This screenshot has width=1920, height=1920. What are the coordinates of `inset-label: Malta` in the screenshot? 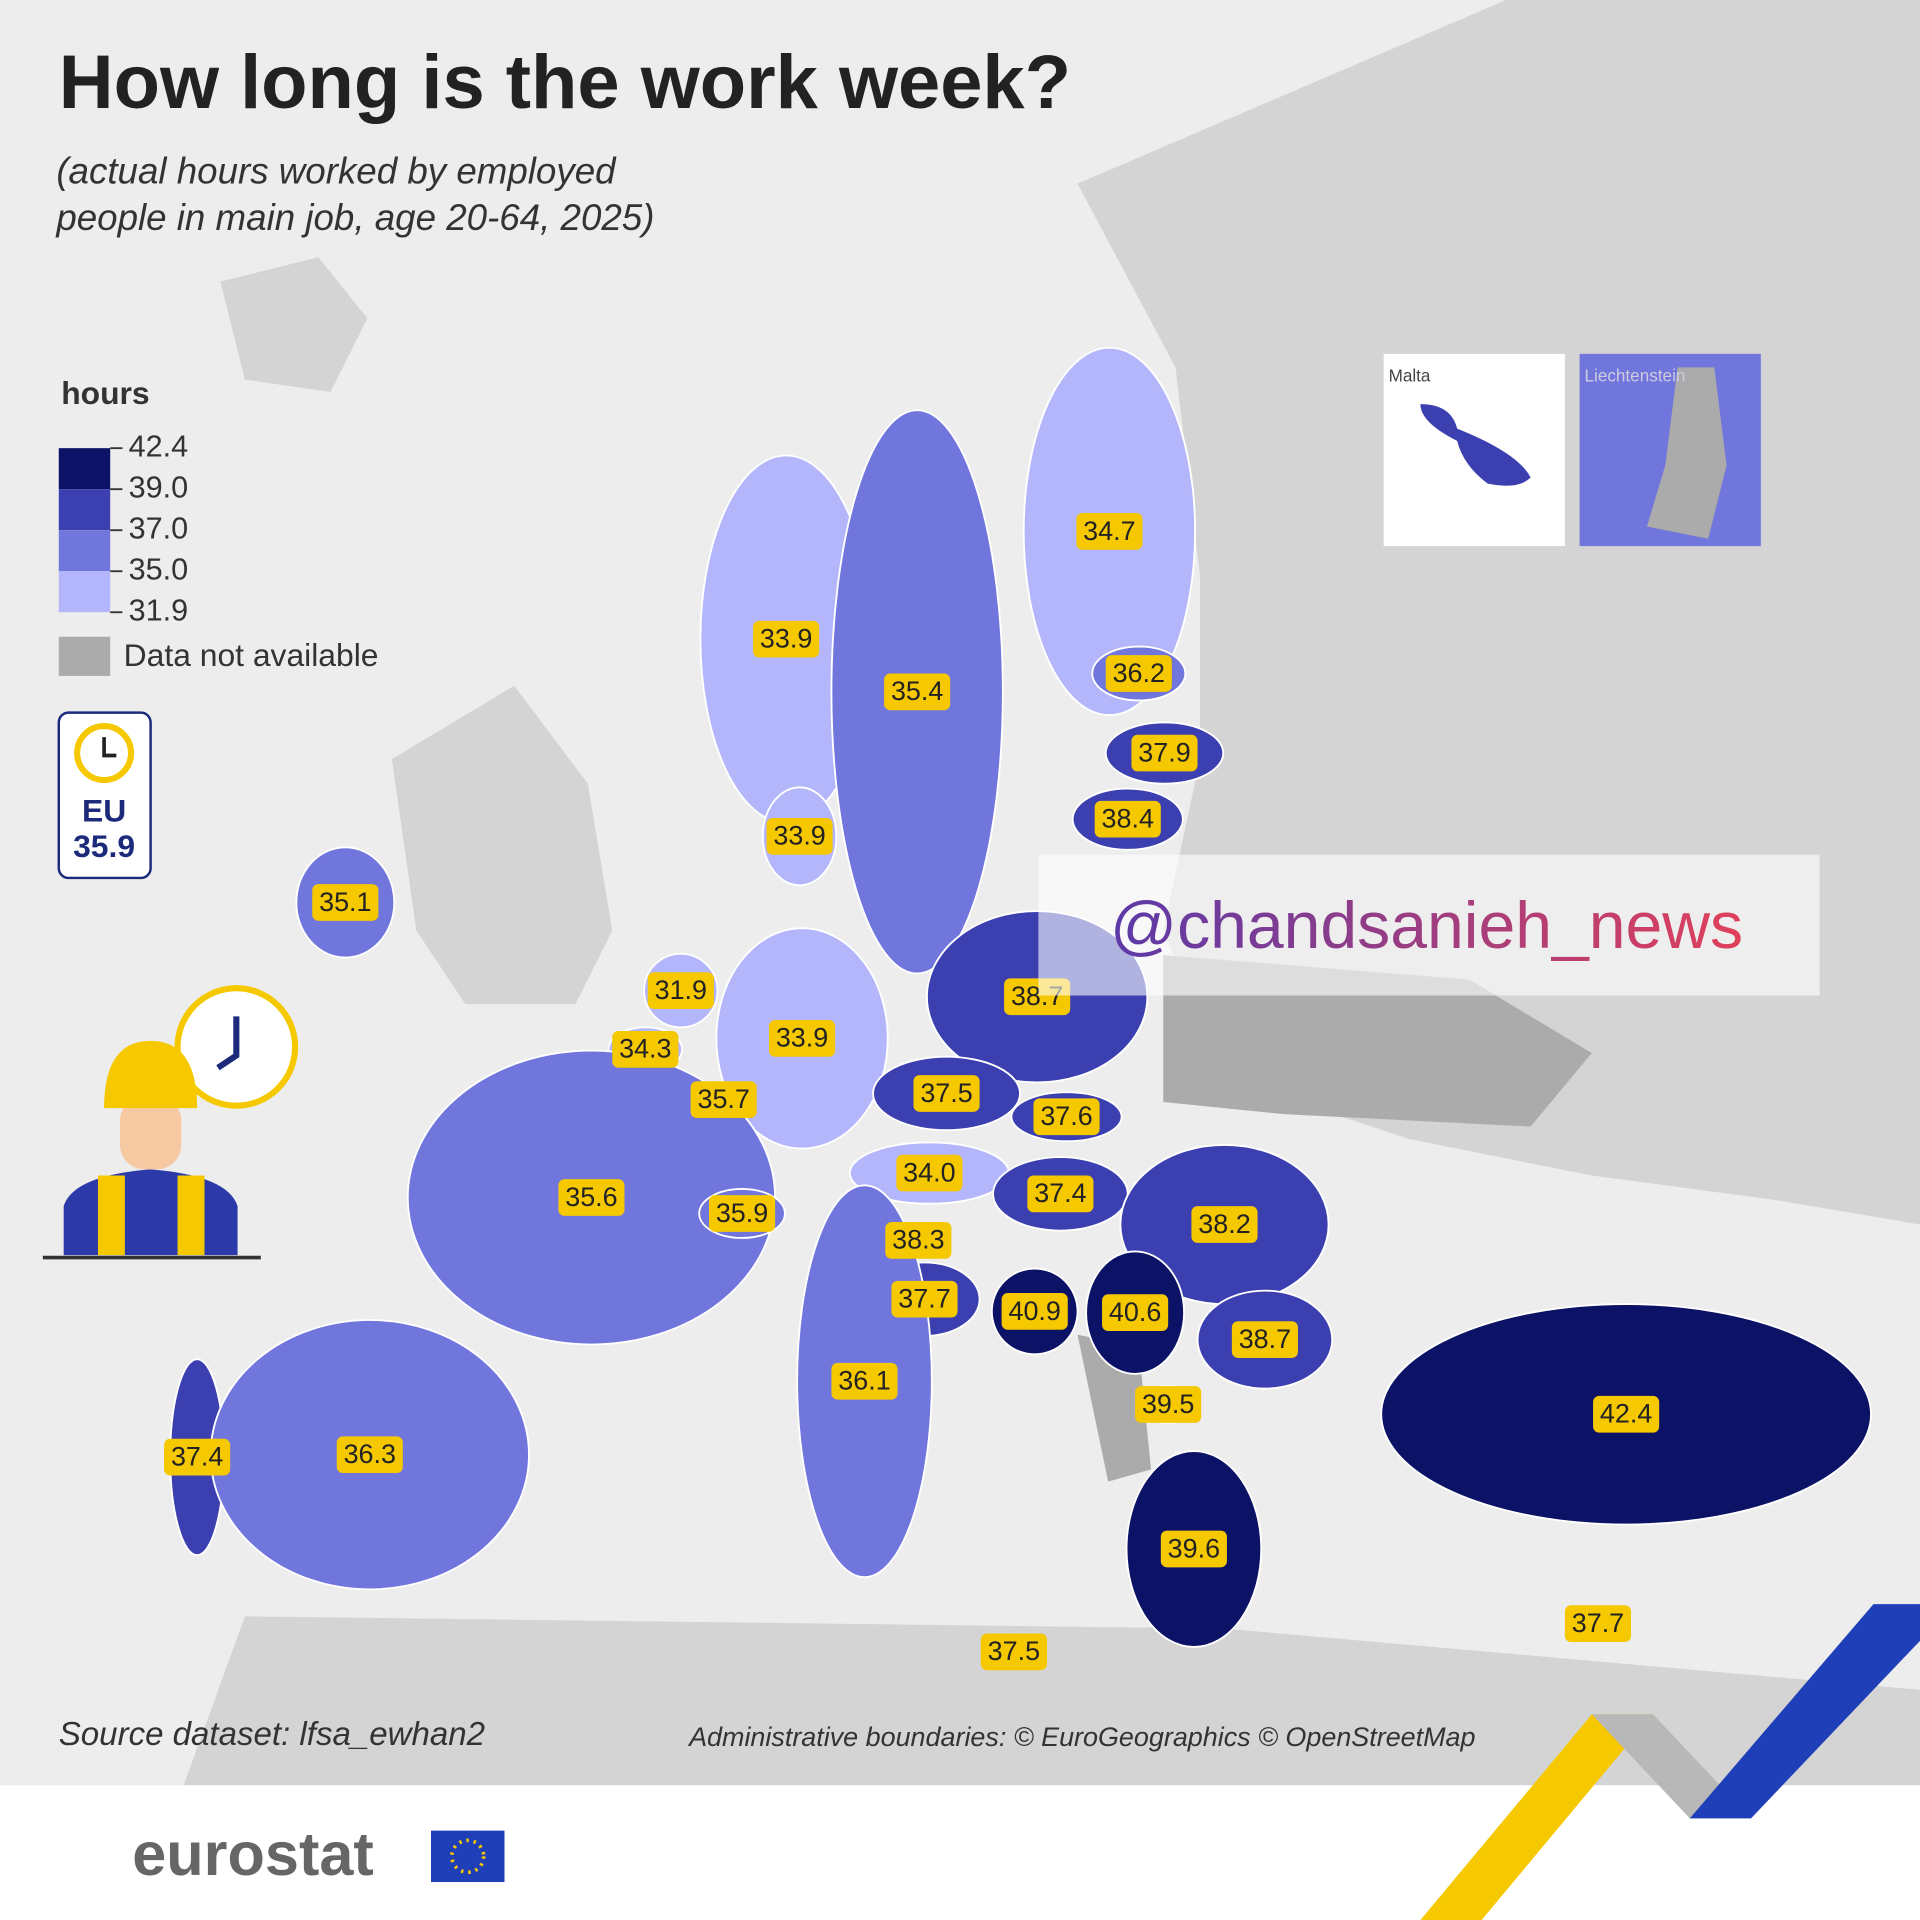 It's located at (1410, 376).